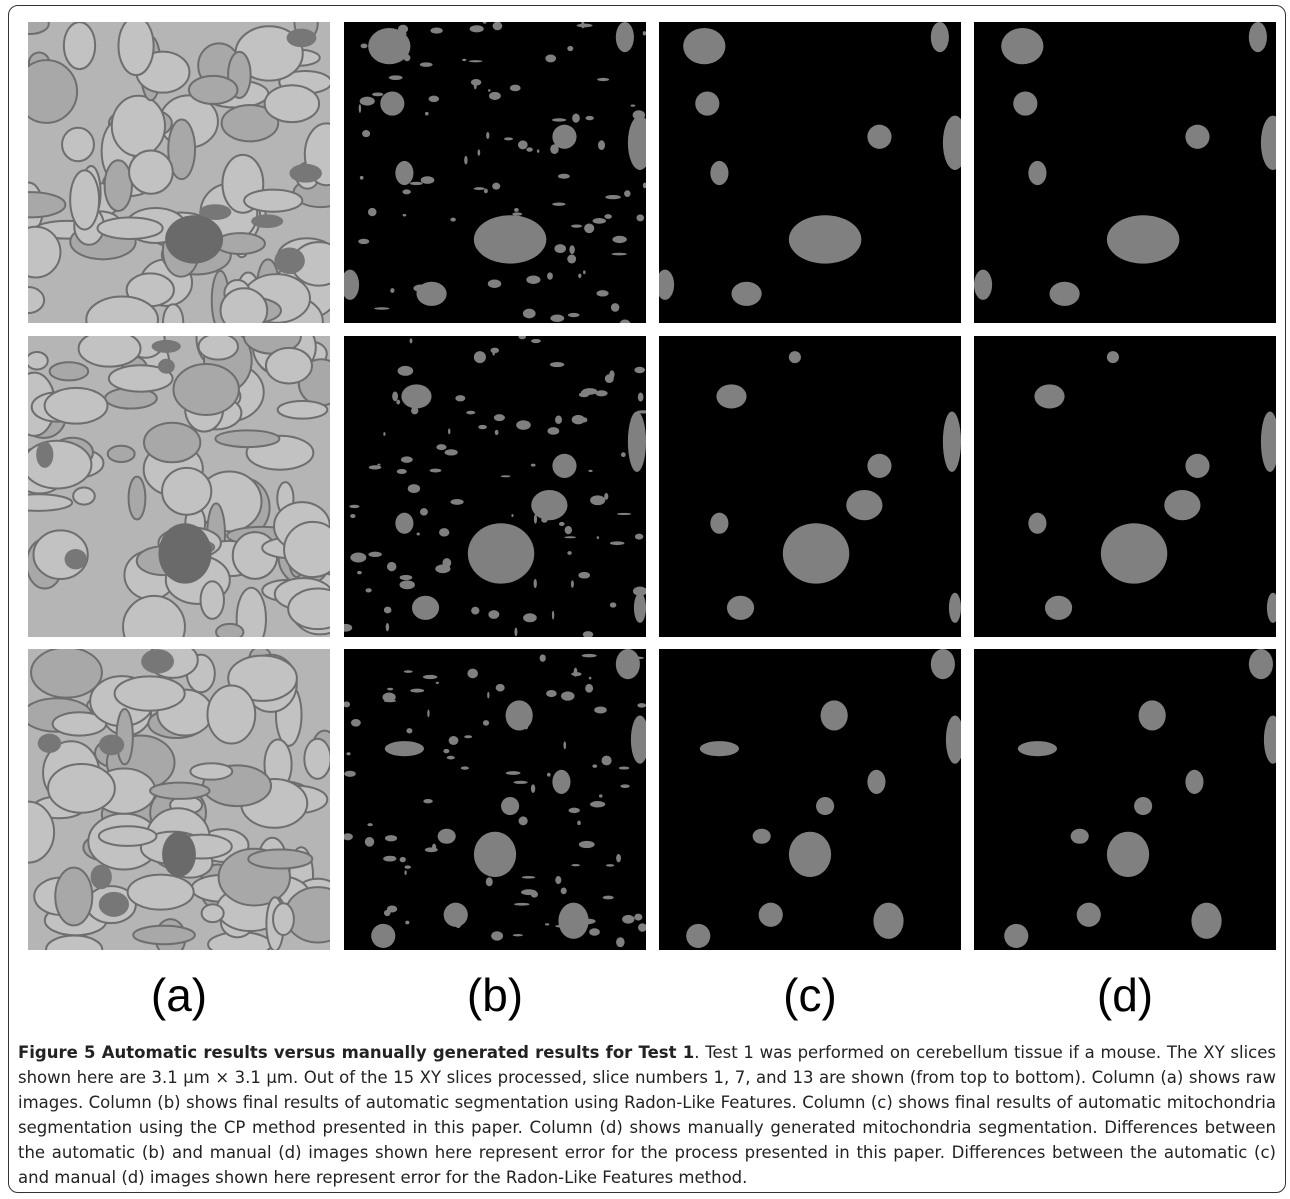 The image size is (1290, 1199). Describe the element at coordinates (1125, 995) in the screenshot. I see `panel-label: (d)` at that location.